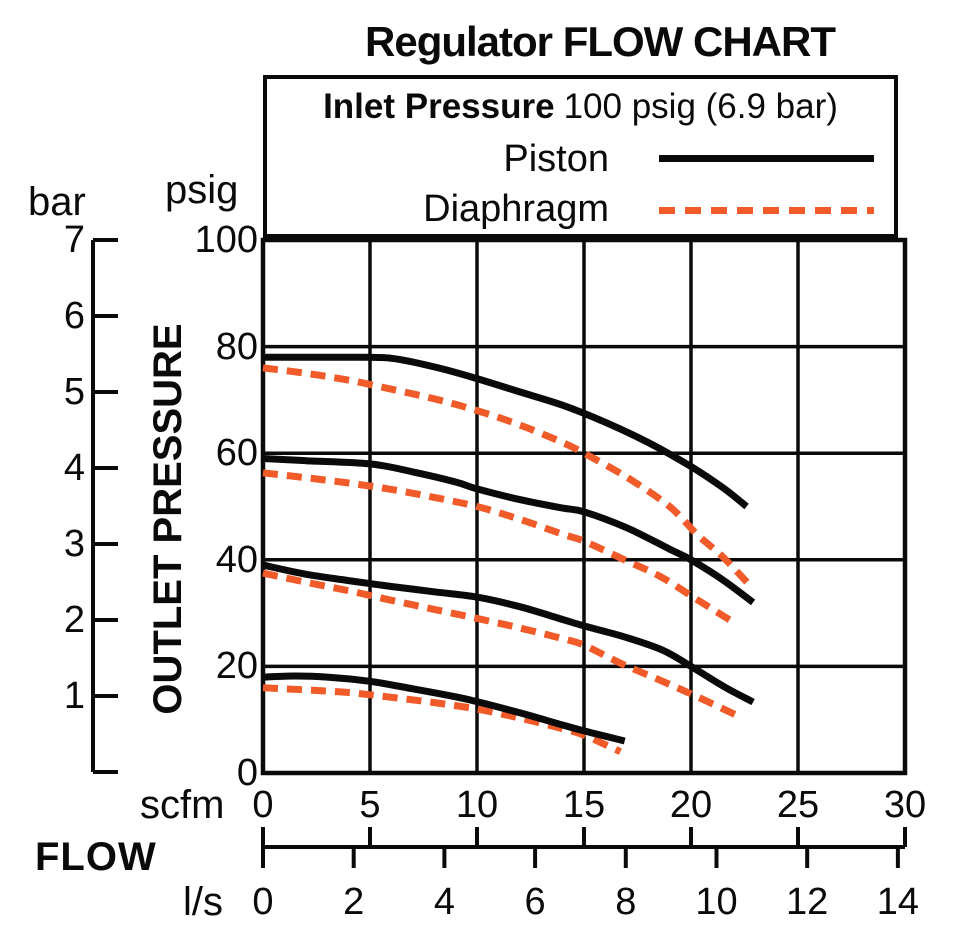 This screenshot has width=976, height=930. Describe the element at coordinates (798, 805) in the screenshot. I see `scfm-tick-label-25: 25` at that location.